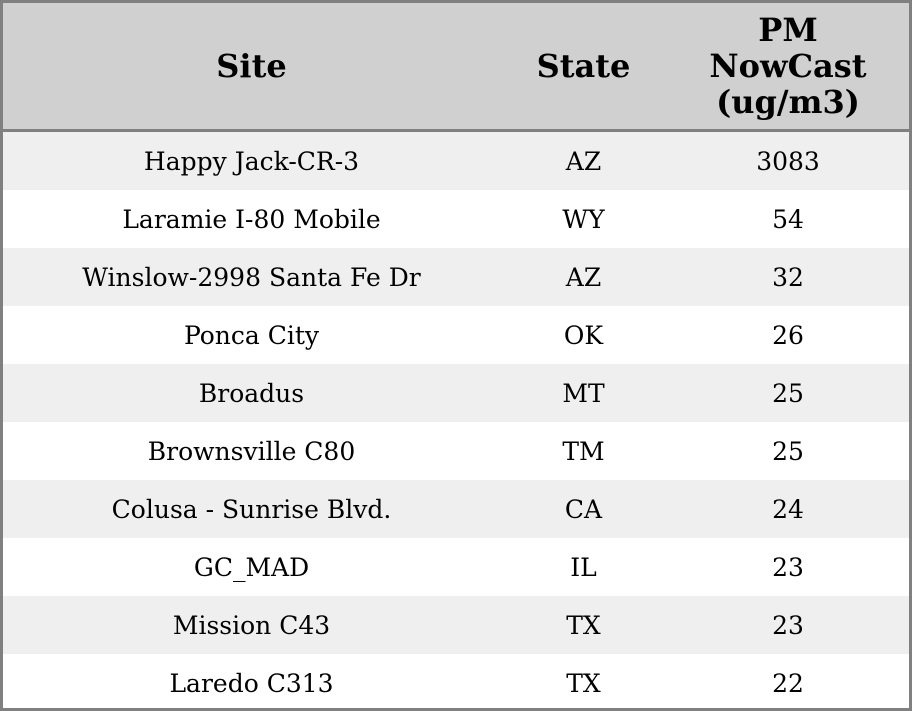 The width and height of the screenshot is (912, 711). I want to click on table-cell: 32, so click(788, 277).